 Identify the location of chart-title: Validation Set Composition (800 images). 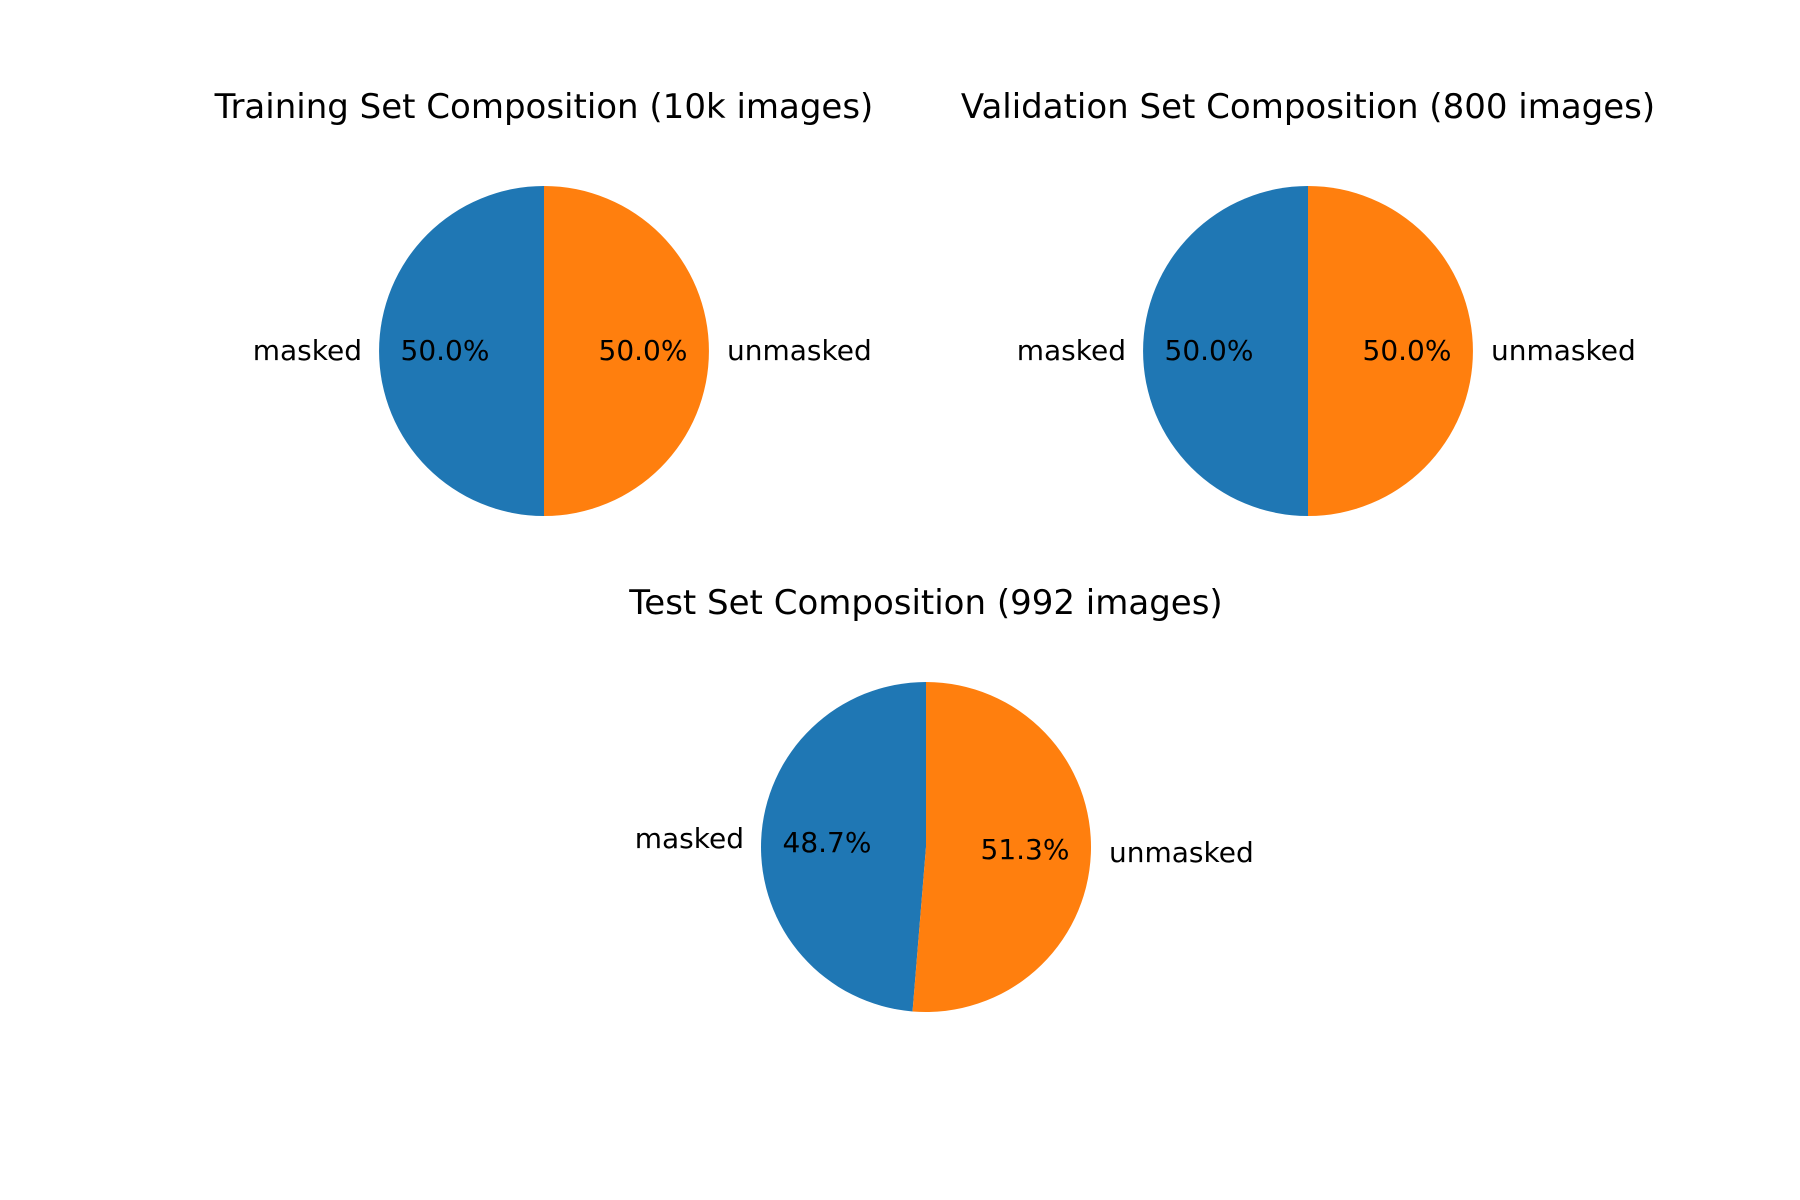
(1308, 107).